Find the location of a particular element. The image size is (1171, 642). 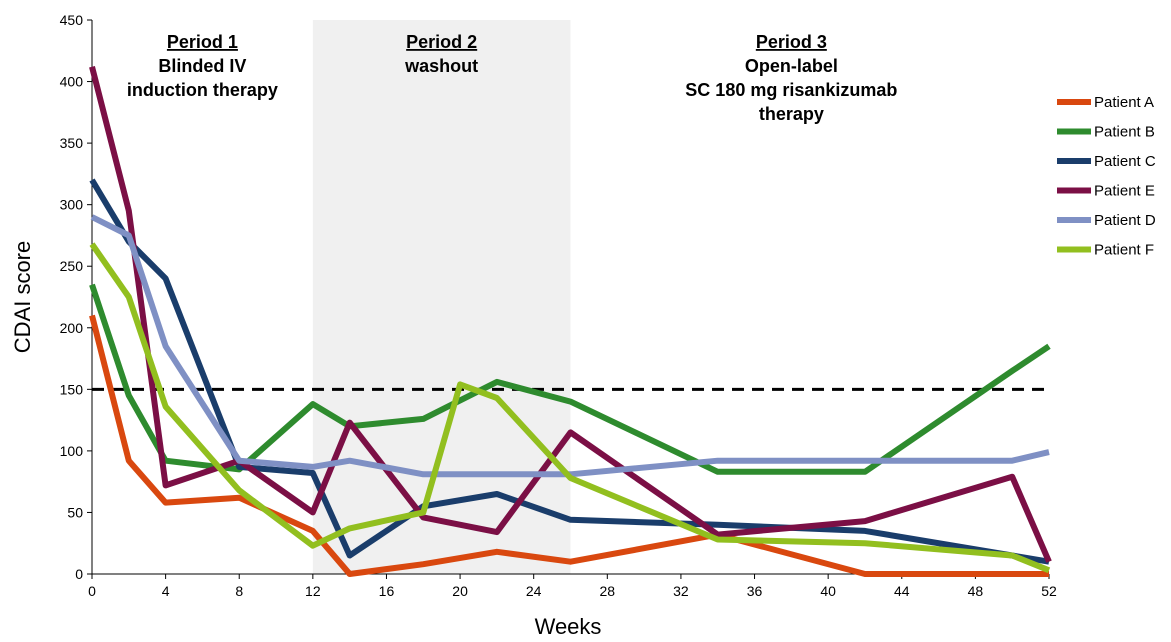

period-title-3: Period 3 is located at coordinates (791, 42).